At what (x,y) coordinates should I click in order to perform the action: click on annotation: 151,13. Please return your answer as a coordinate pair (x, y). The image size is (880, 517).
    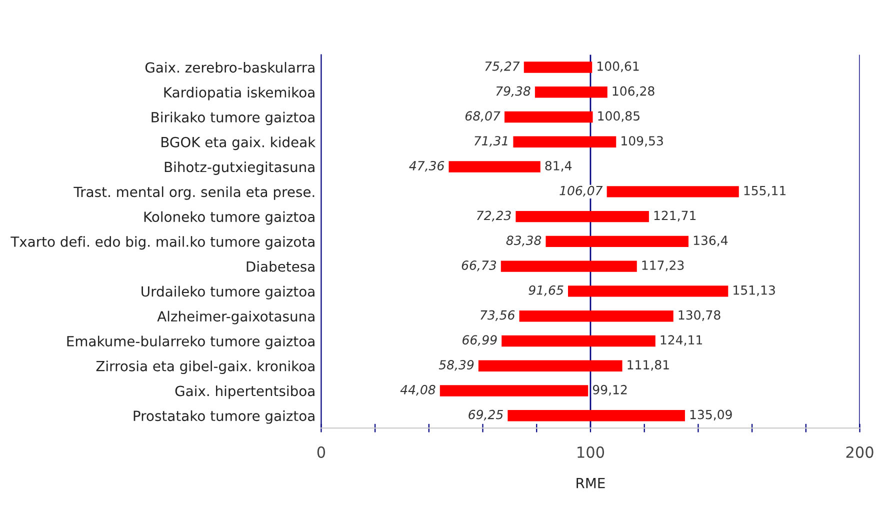
    Looking at the image, I should click on (754, 290).